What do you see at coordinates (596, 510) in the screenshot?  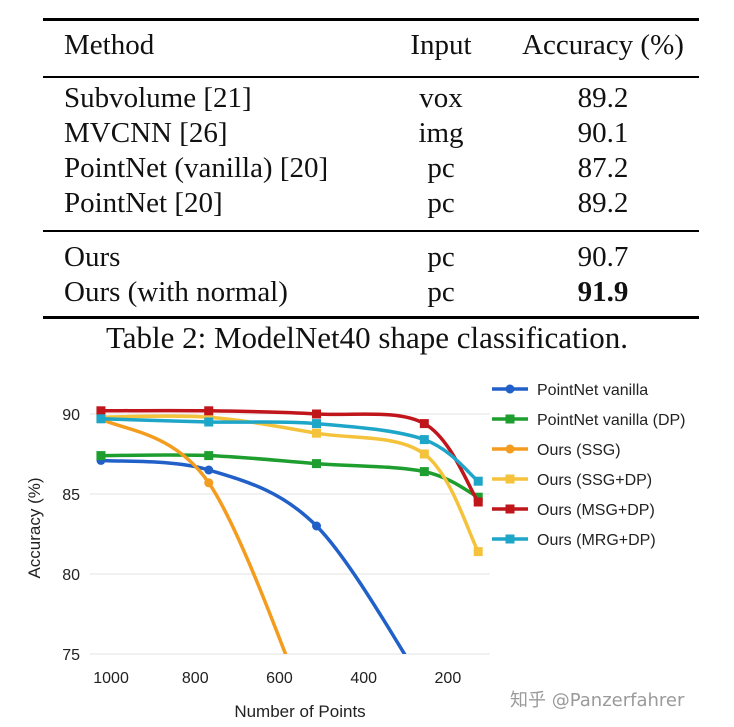 I see `legend-label: Ours (MSG+DP)` at bounding box center [596, 510].